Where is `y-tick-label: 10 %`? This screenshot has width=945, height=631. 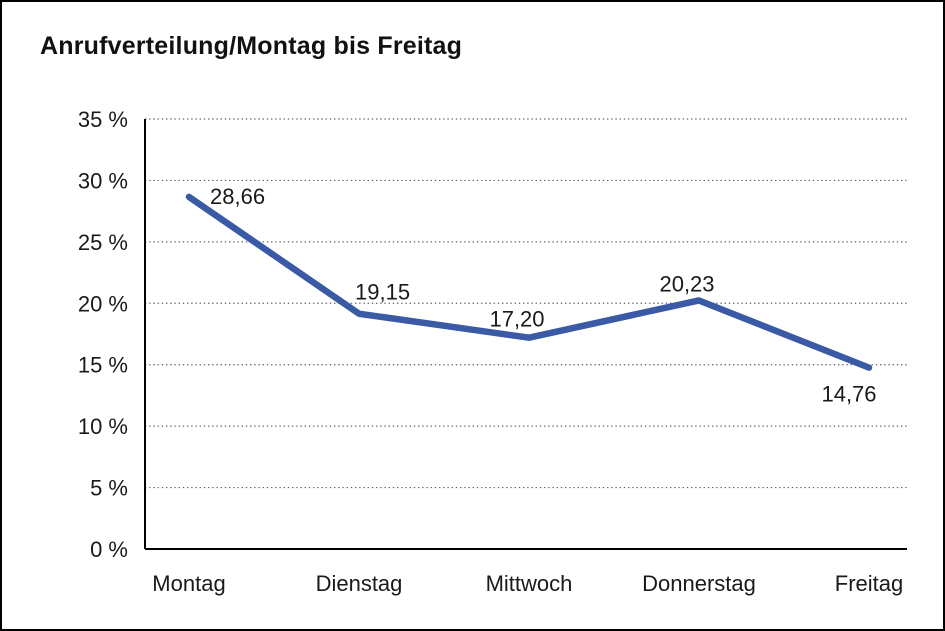
y-tick-label: 10 % is located at coordinates (103, 426).